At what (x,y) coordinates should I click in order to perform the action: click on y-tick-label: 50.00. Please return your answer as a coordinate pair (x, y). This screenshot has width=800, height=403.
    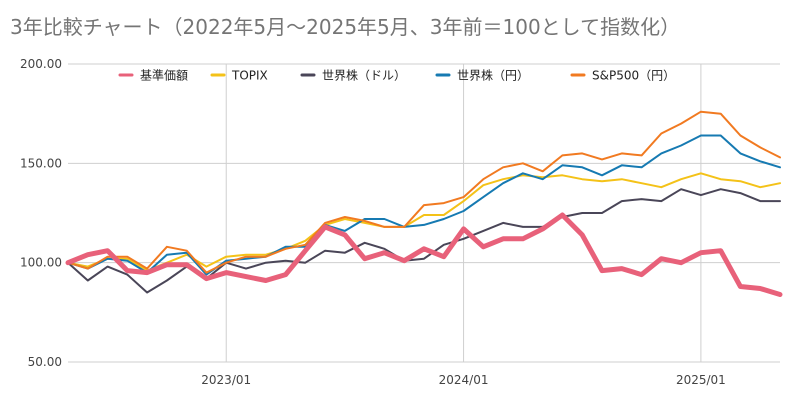
    Looking at the image, I should click on (45, 362).